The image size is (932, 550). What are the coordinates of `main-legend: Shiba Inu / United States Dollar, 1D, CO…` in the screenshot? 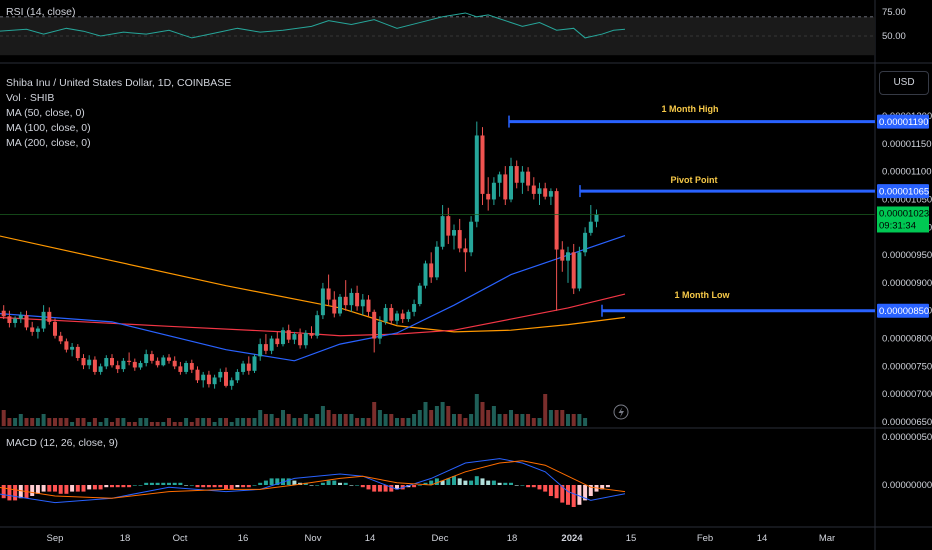 It's located at (118, 113).